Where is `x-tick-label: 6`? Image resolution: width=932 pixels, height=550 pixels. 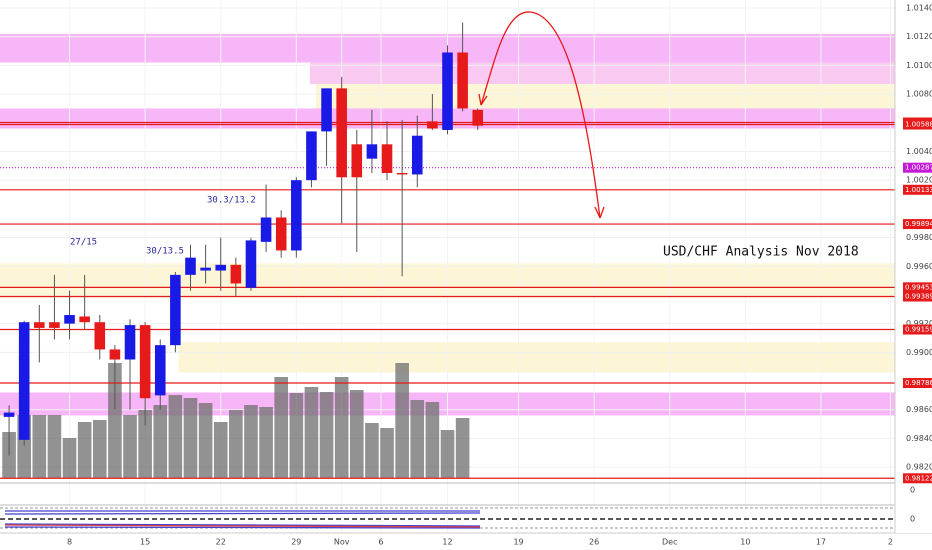
x-tick-label: 6 is located at coordinates (380, 542).